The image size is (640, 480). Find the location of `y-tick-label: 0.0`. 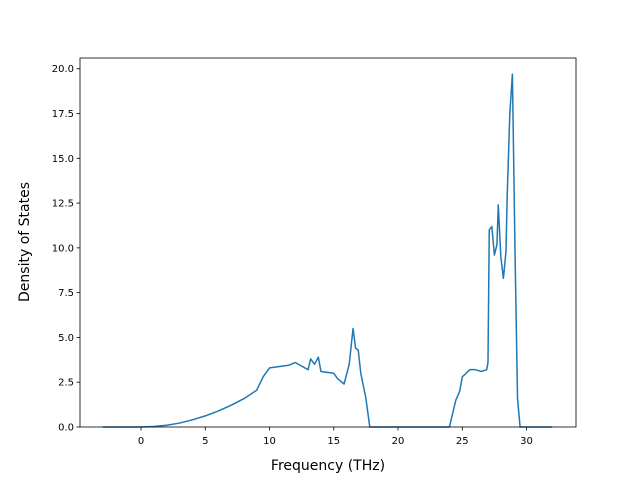

y-tick-label: 0.0 is located at coordinates (66, 428).